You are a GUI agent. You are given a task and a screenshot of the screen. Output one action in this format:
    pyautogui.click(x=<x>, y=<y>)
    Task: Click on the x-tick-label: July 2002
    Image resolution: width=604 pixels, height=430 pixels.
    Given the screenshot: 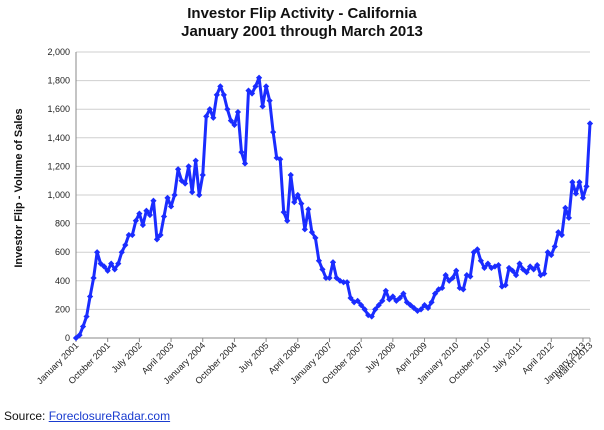 What is the action you would take?
    pyautogui.click(x=126, y=357)
    